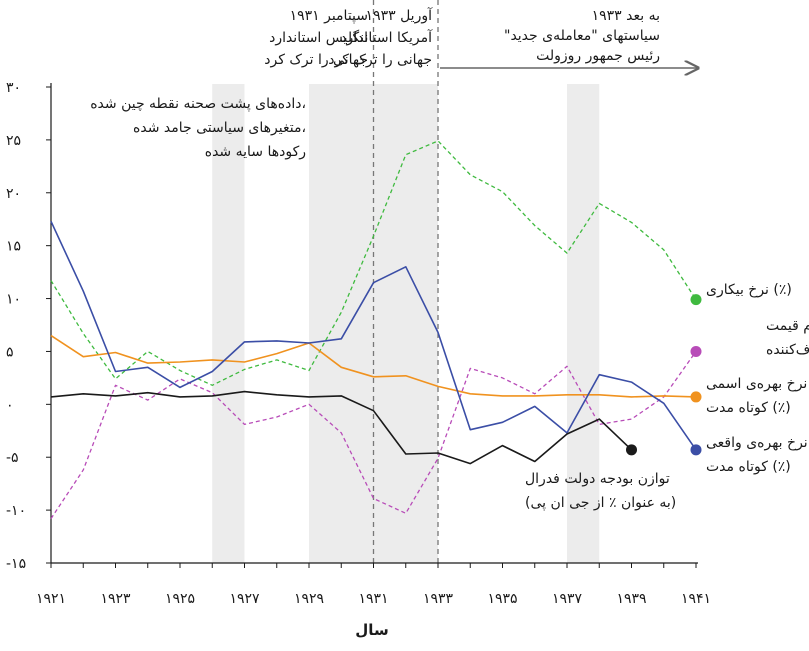 The width and height of the screenshot is (809, 651). Describe the element at coordinates (255, 152) in the screenshot. I see `note-text: رکودها سایه شده` at that location.